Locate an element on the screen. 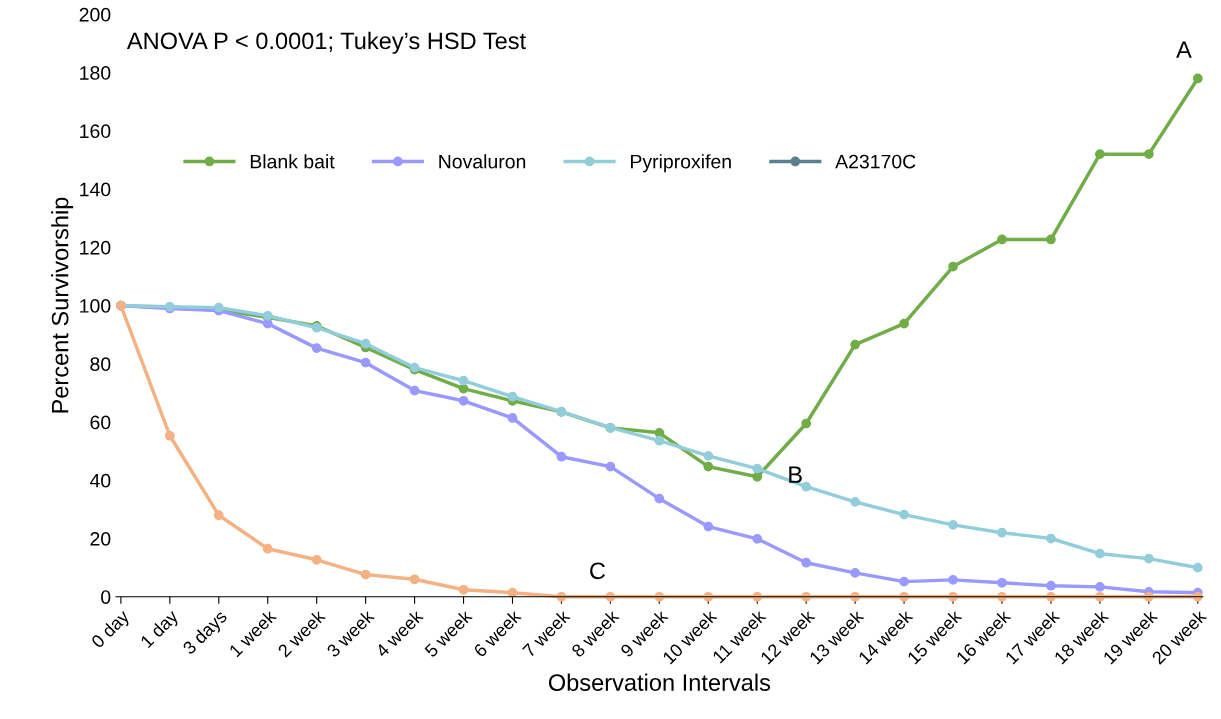 The width and height of the screenshot is (1221, 719). y-tick-label: 180 is located at coordinates (95, 73).